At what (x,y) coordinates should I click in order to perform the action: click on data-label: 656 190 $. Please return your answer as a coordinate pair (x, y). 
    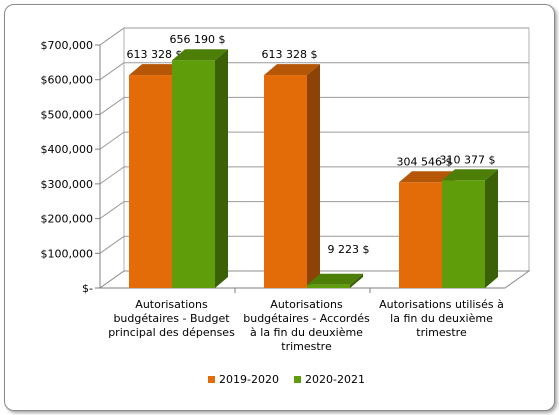
    Looking at the image, I should click on (198, 39).